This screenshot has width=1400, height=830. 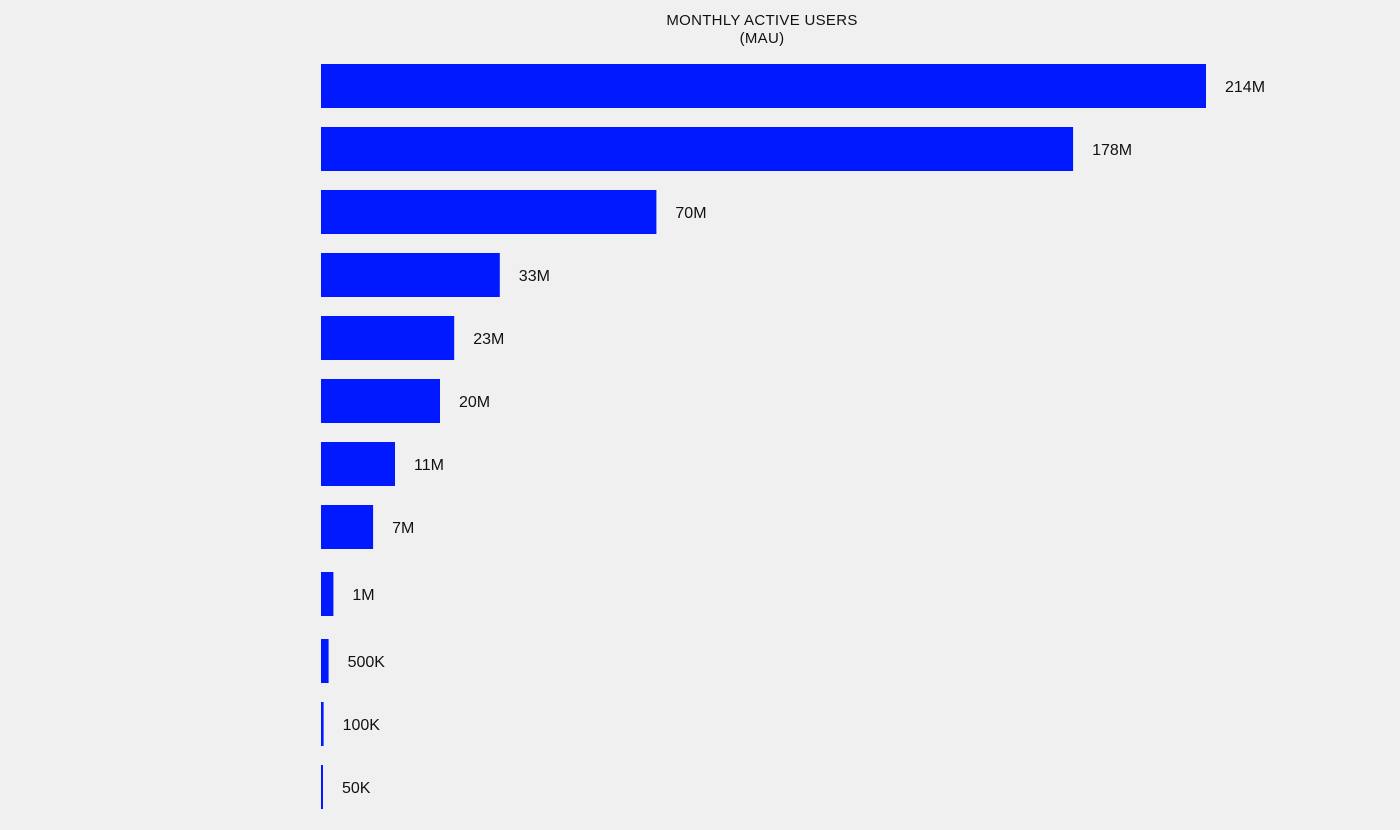 I want to click on chart-title: MONTHLY ACTIVE USERS, so click(x=762, y=20).